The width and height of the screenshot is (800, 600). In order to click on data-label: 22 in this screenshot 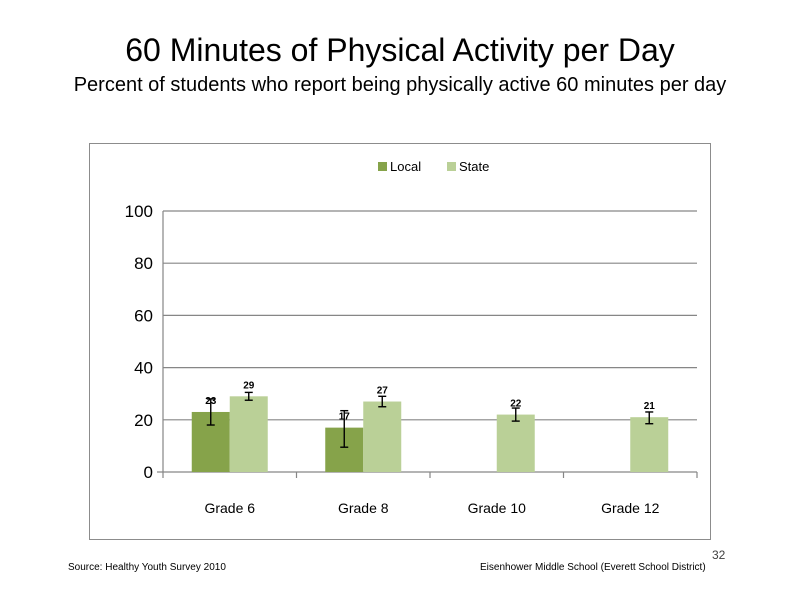, I will do `click(516, 404)`.